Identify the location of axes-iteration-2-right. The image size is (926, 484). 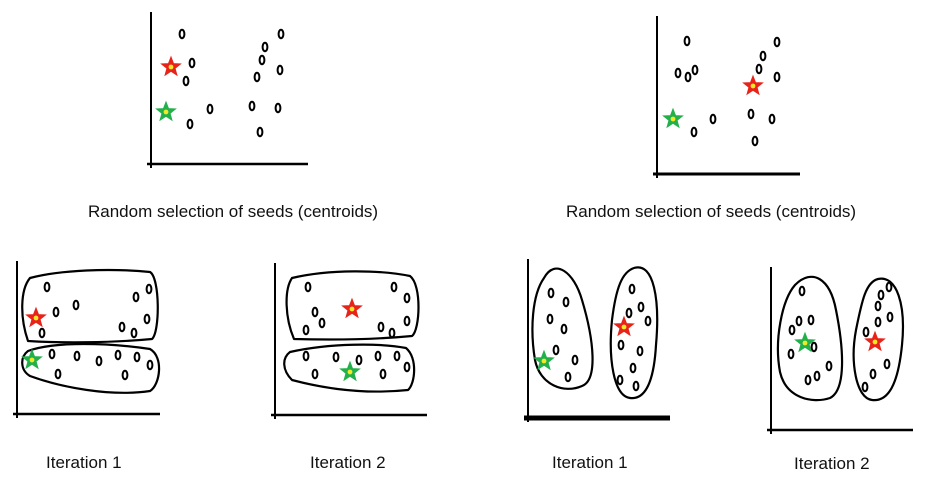
(840, 350).